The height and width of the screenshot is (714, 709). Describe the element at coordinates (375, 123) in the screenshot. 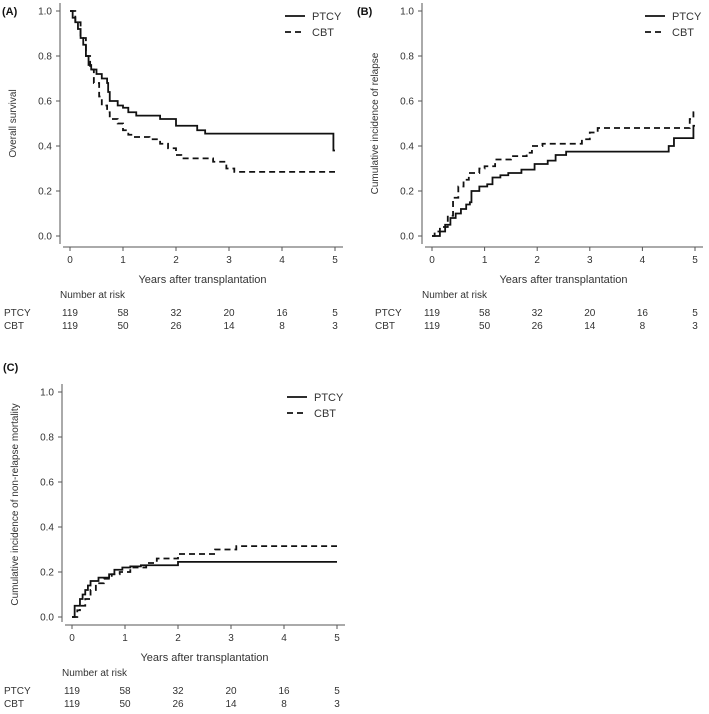

I see `y-axis-label: Cumulative incidence of relapse` at that location.